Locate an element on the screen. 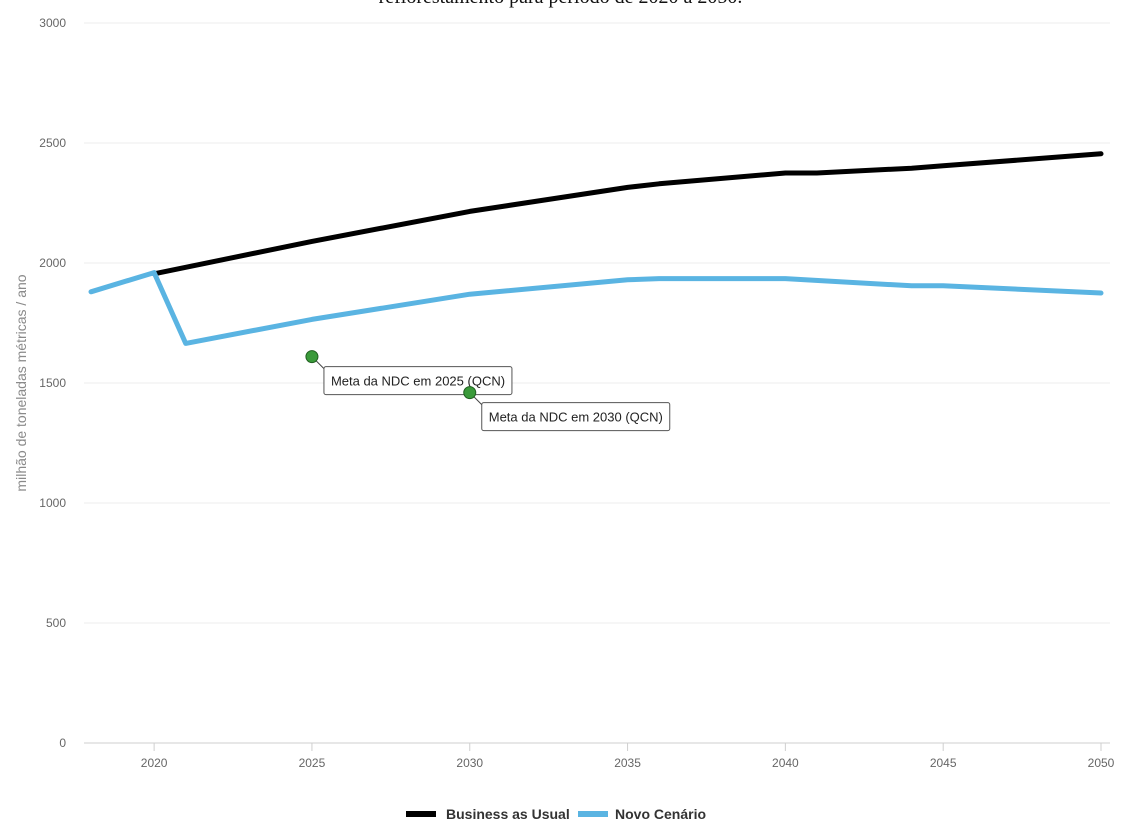  x-tick-label: 2025 is located at coordinates (312, 763).